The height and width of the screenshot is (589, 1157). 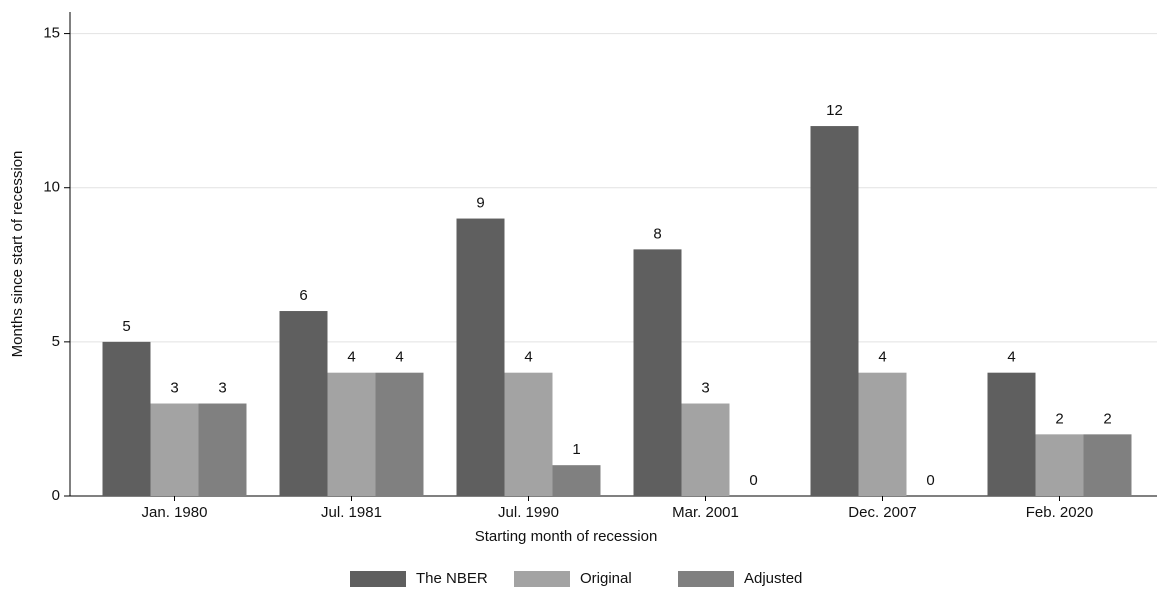 What do you see at coordinates (576, 449) in the screenshot?
I see `value-label: 1` at bounding box center [576, 449].